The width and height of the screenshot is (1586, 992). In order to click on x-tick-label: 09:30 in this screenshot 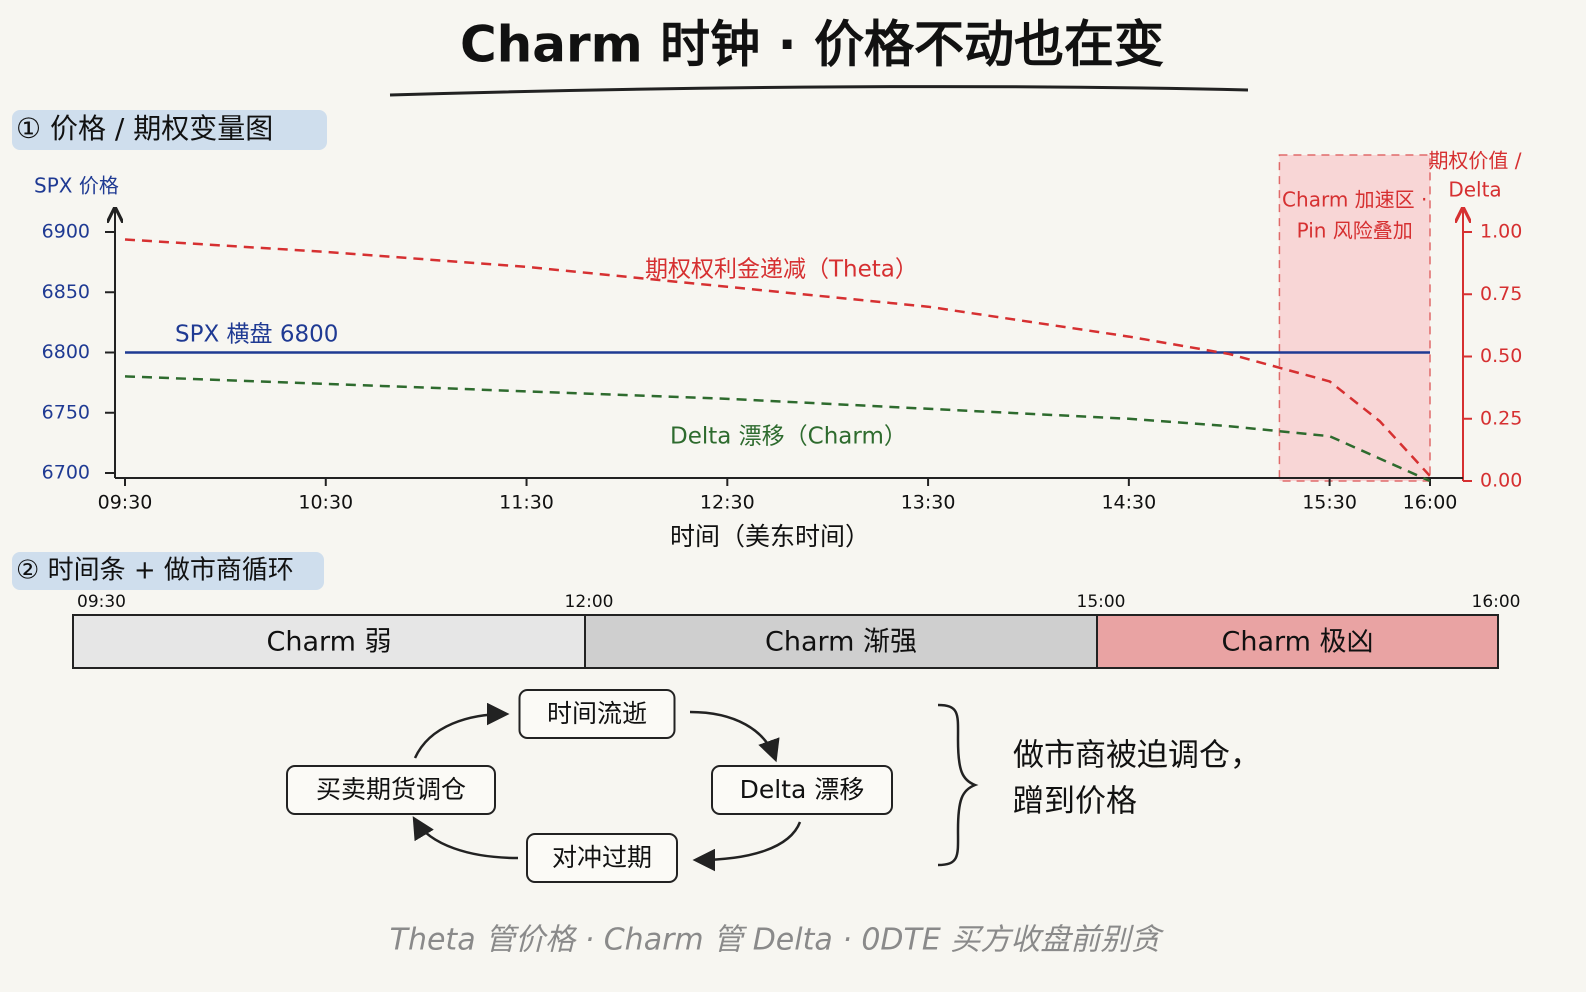, I will do `click(125, 503)`.